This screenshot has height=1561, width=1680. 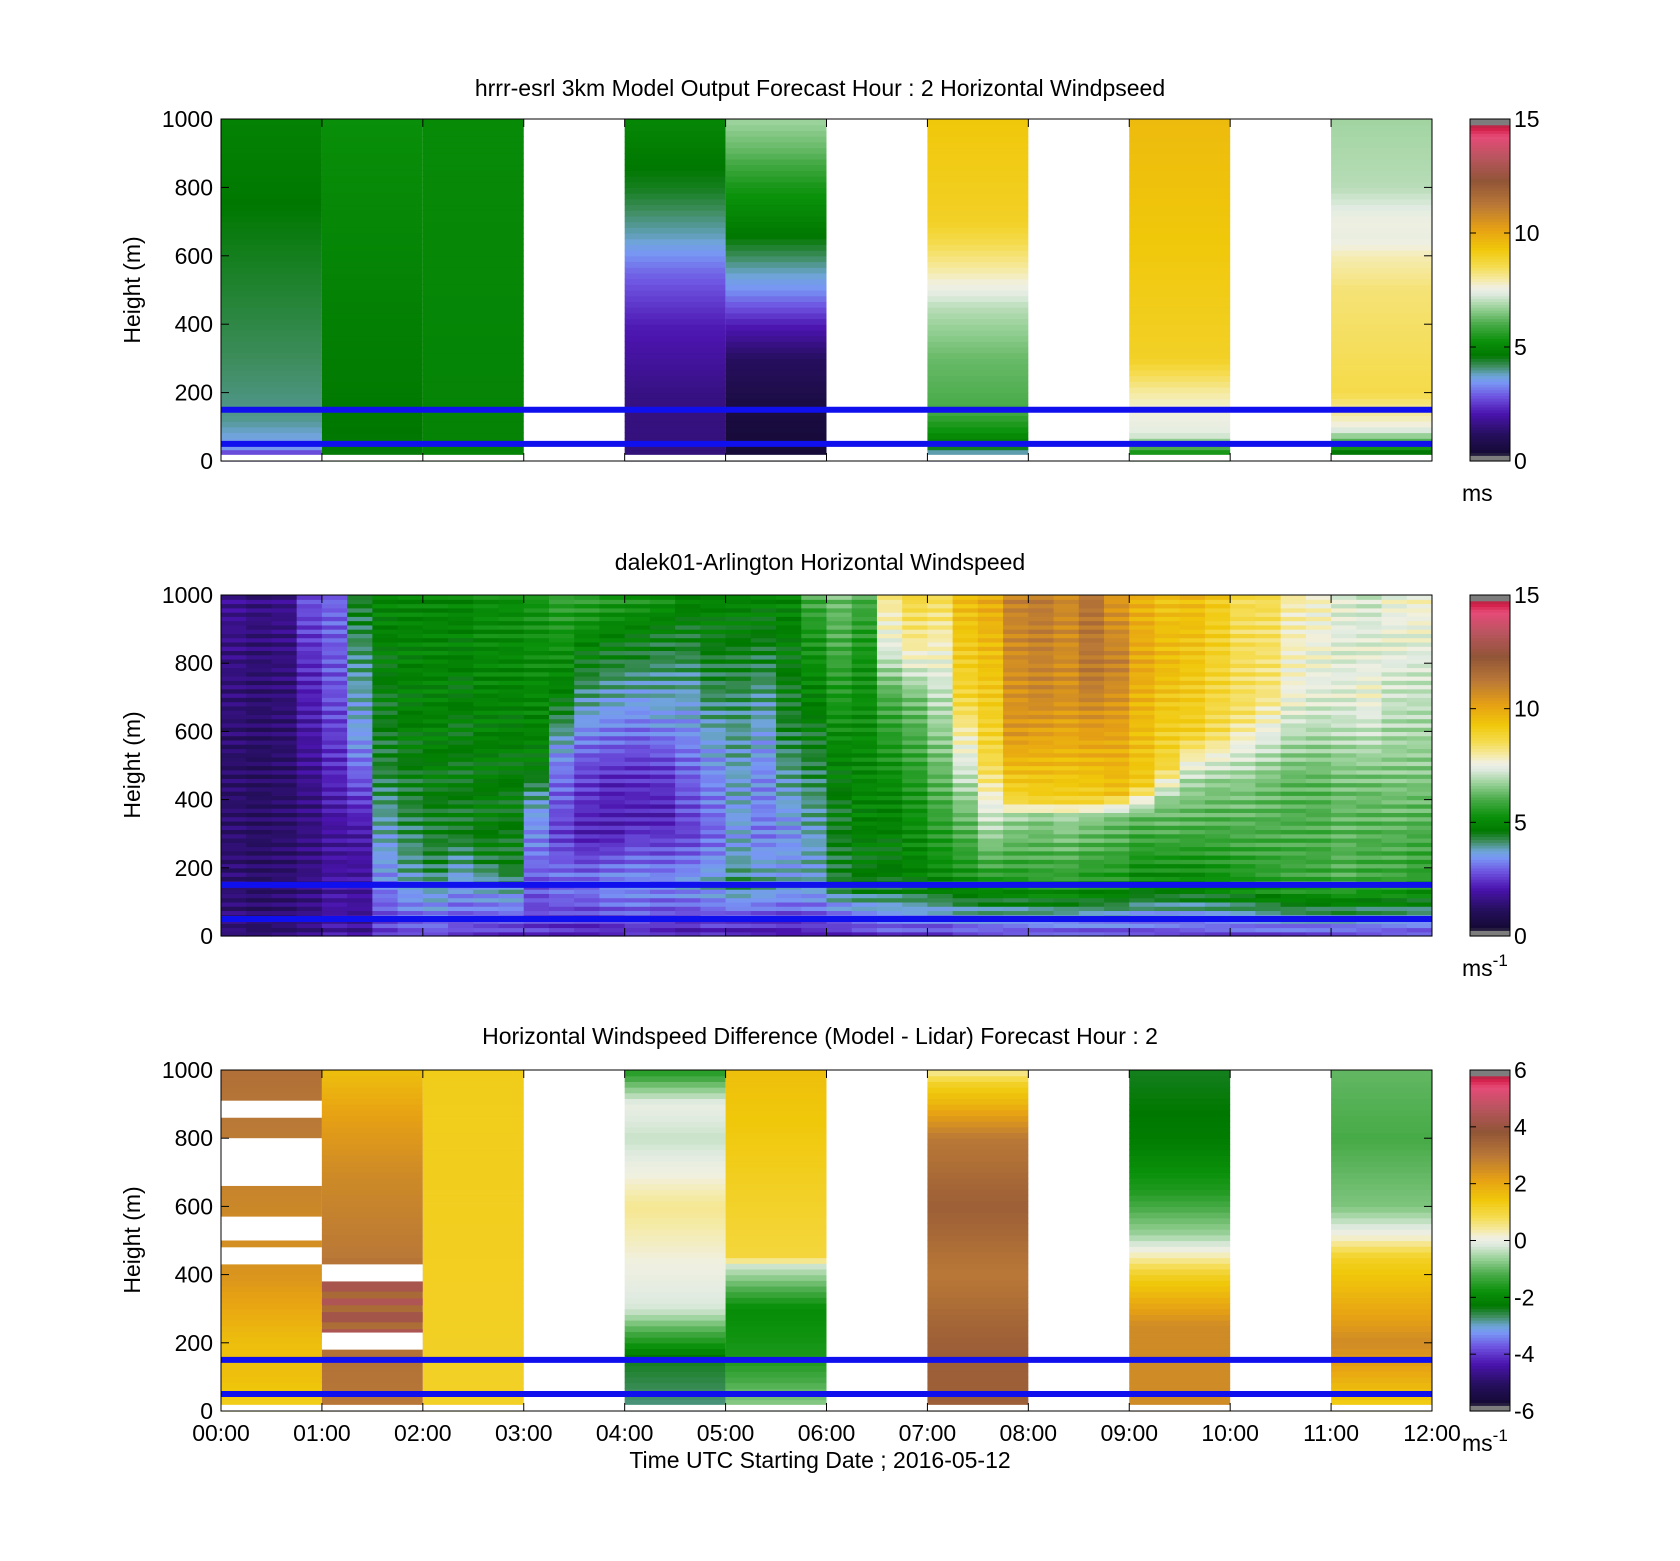 What do you see at coordinates (206, 936) in the screenshot?
I see `y-tick-label: 0` at bounding box center [206, 936].